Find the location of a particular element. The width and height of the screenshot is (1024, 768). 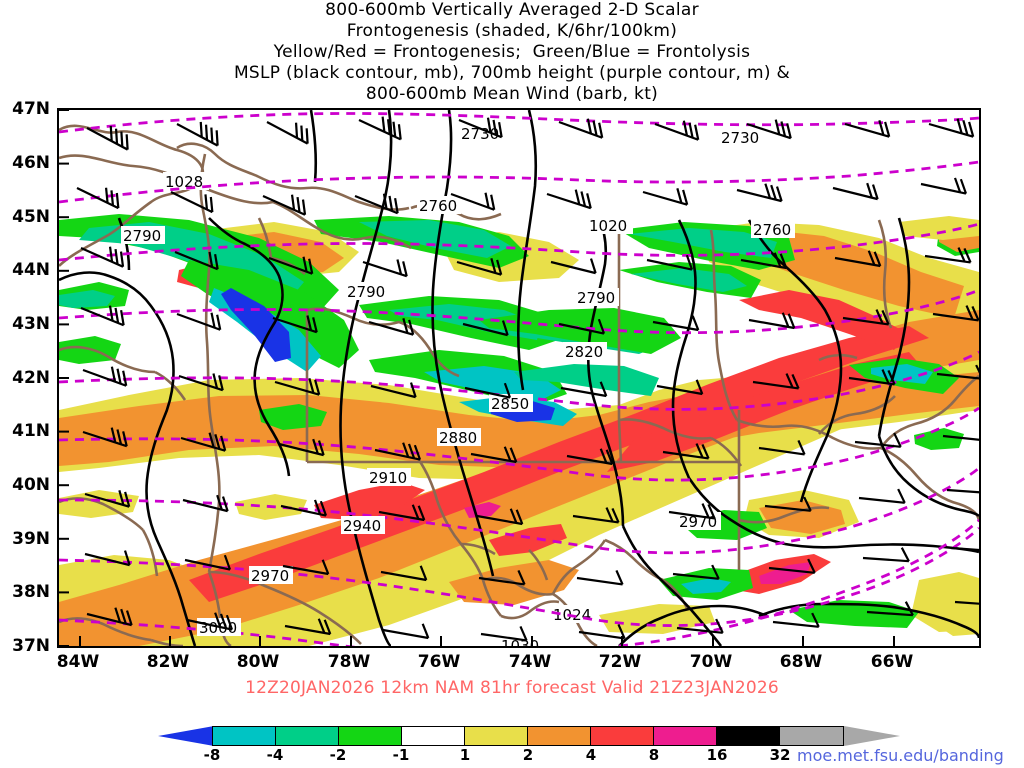

ytick-label-43n: 43N is located at coordinates (31, 324).